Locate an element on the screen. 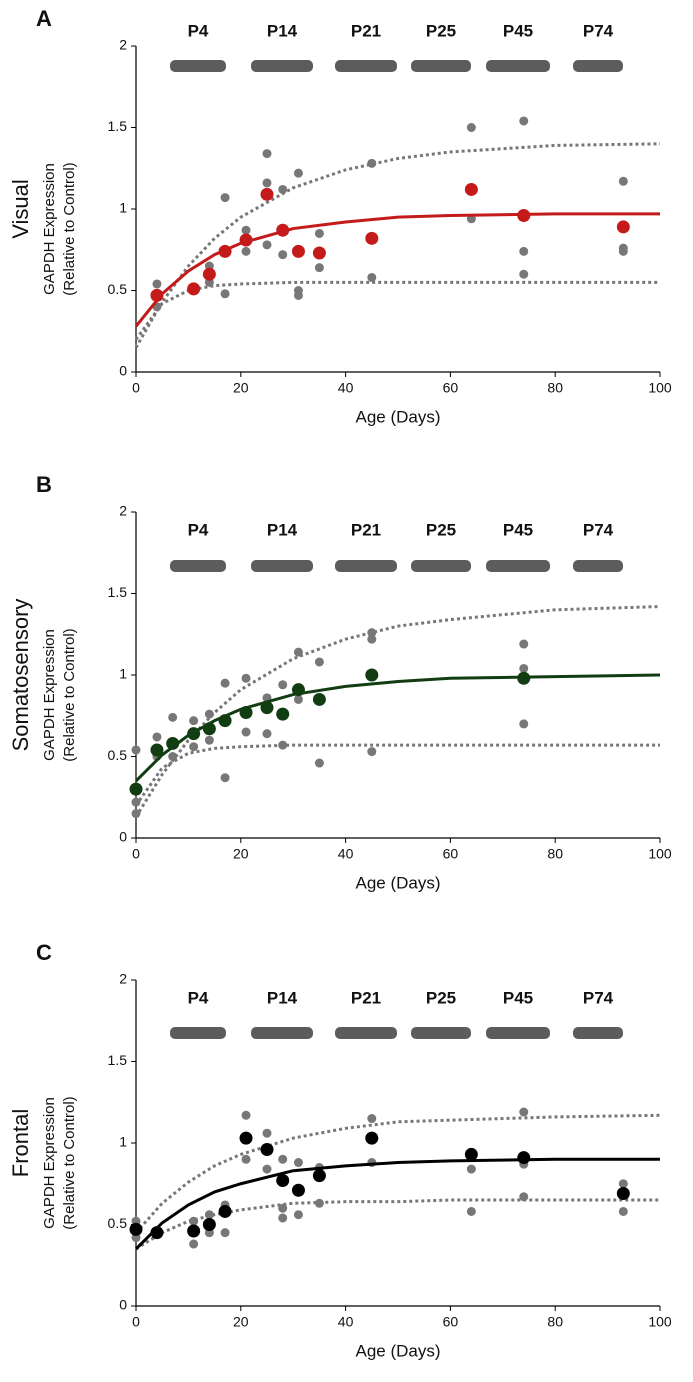 The image size is (693, 1382). x-tick-label: 0 is located at coordinates (136, 388).